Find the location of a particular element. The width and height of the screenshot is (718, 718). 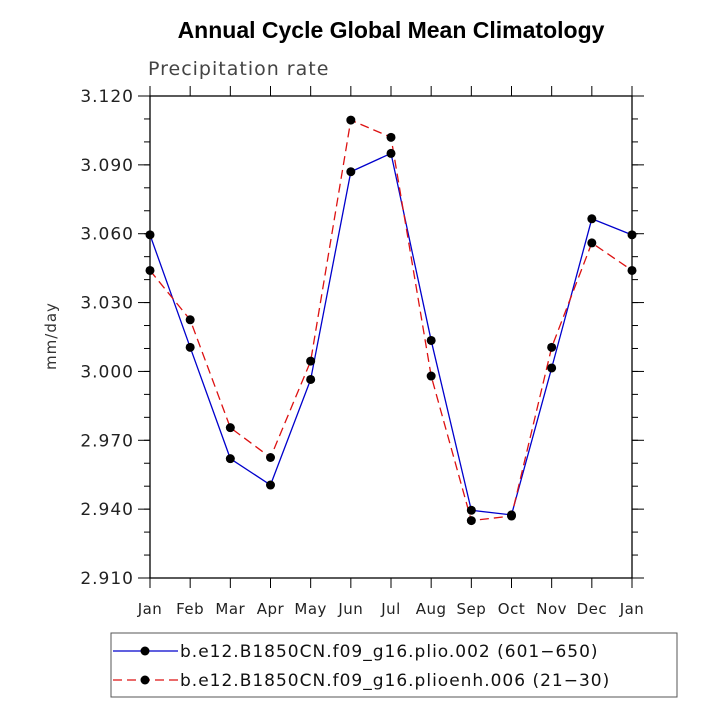

y-tick-labels: 3.120 3.090 3.060 3.030 3.000 2.970 2.940 2.910 is located at coordinates (107, 338).